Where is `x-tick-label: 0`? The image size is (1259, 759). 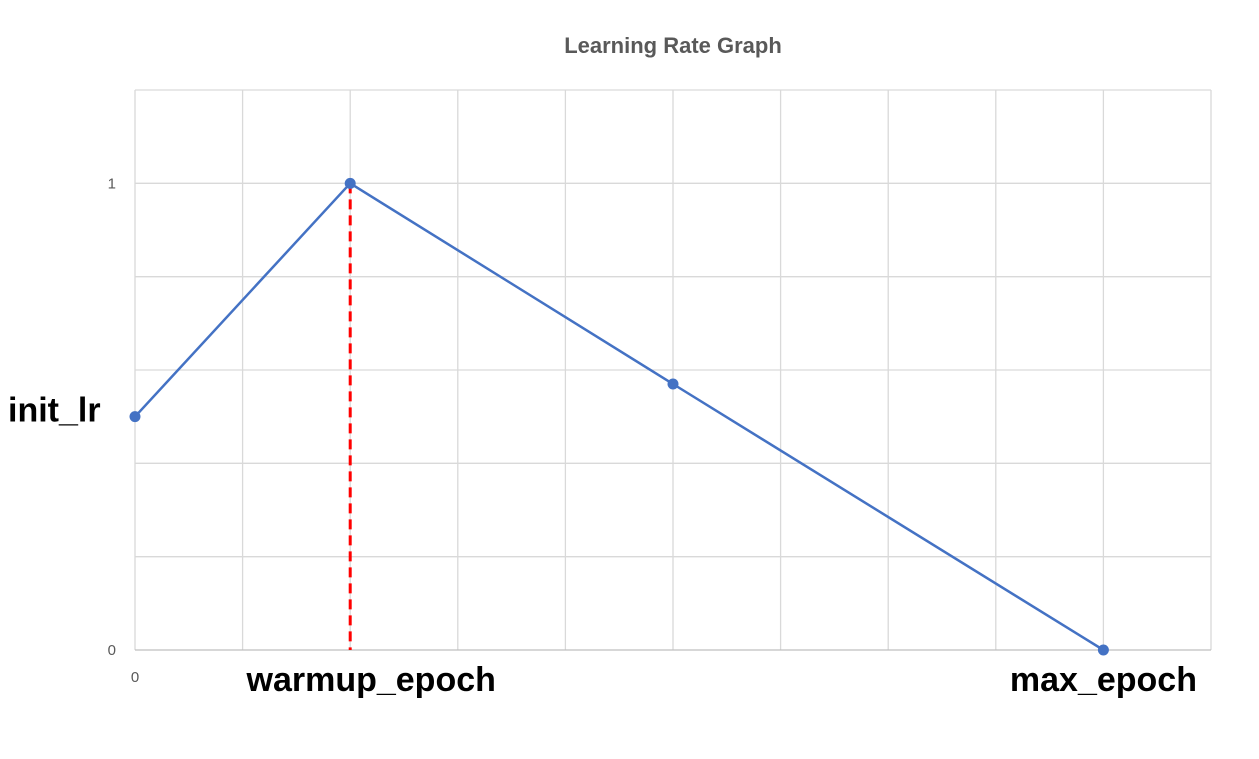
x-tick-label: 0 is located at coordinates (135, 677).